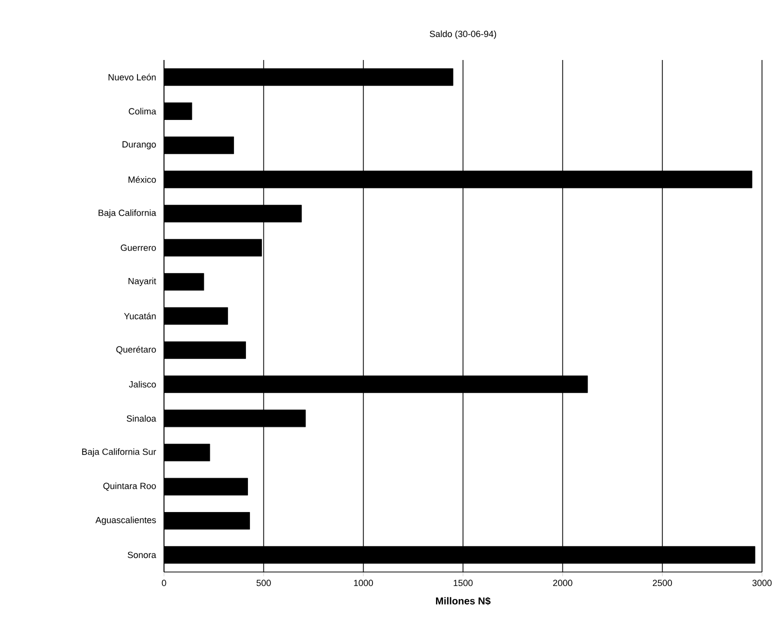 This screenshot has width=780, height=635. Describe the element at coordinates (119, 452) in the screenshot. I see `y-tick-label: Baja California Sur` at that location.